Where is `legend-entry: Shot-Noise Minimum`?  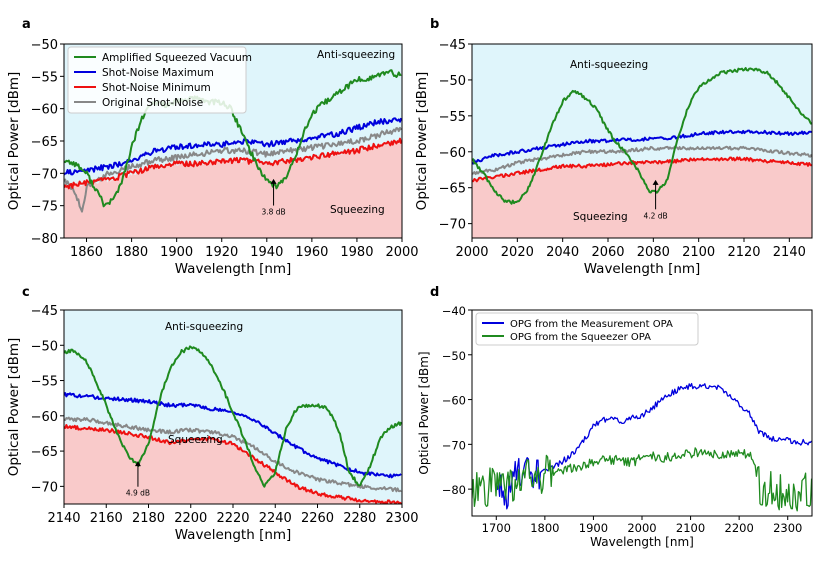
legend-entry: Shot-Noise Minimum is located at coordinates (156, 88).